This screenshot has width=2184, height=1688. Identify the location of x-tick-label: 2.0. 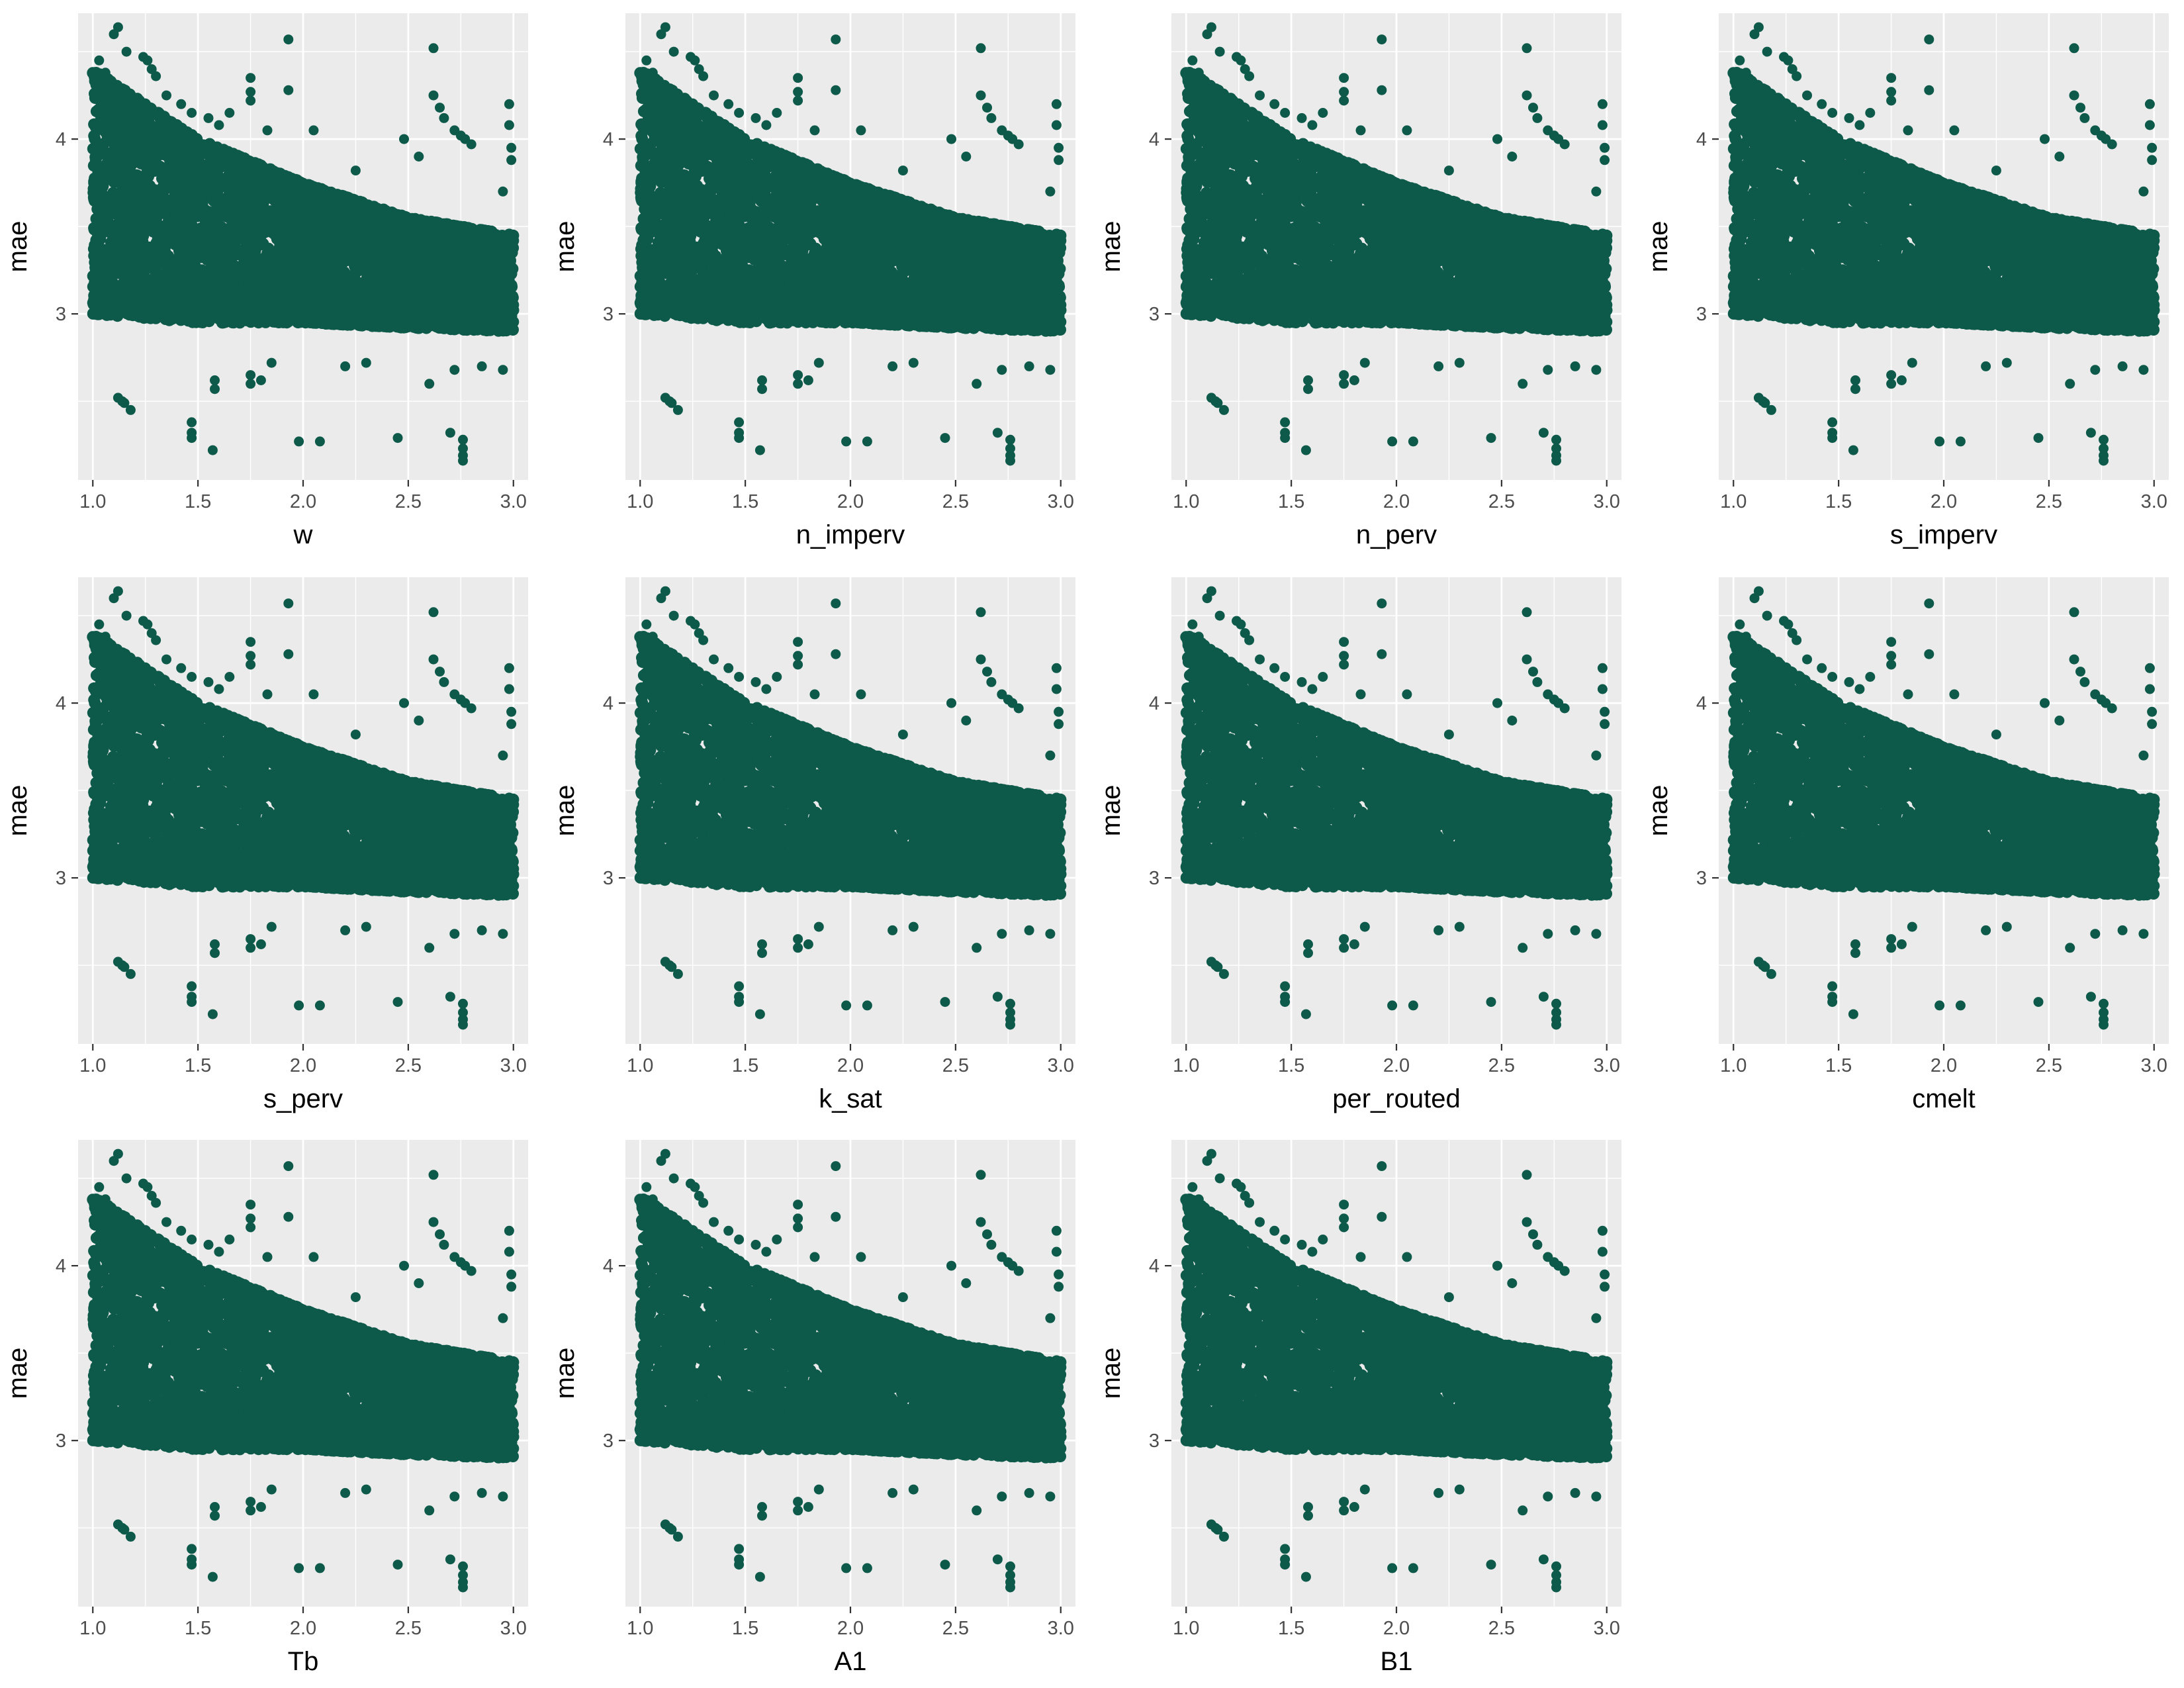
(303, 501).